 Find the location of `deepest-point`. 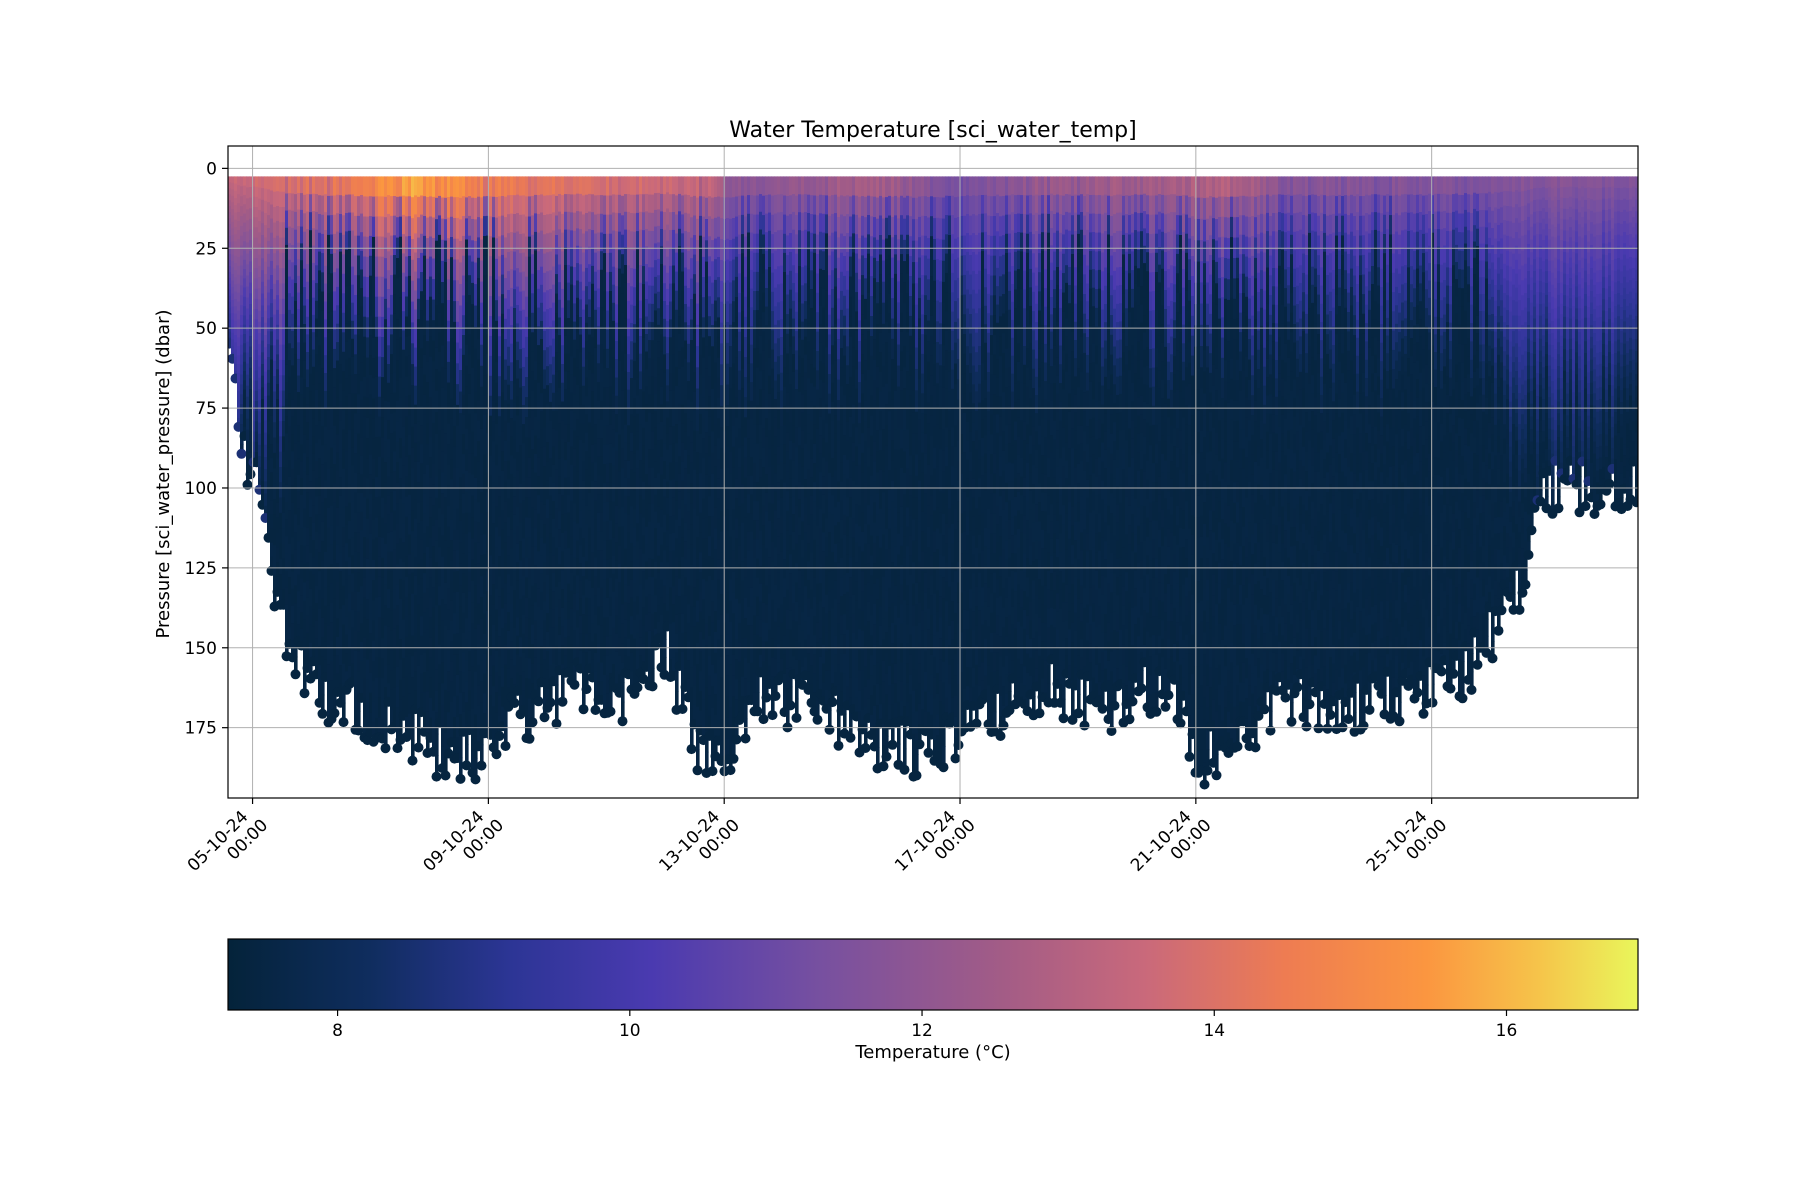

deepest-point is located at coordinates (241, 453).